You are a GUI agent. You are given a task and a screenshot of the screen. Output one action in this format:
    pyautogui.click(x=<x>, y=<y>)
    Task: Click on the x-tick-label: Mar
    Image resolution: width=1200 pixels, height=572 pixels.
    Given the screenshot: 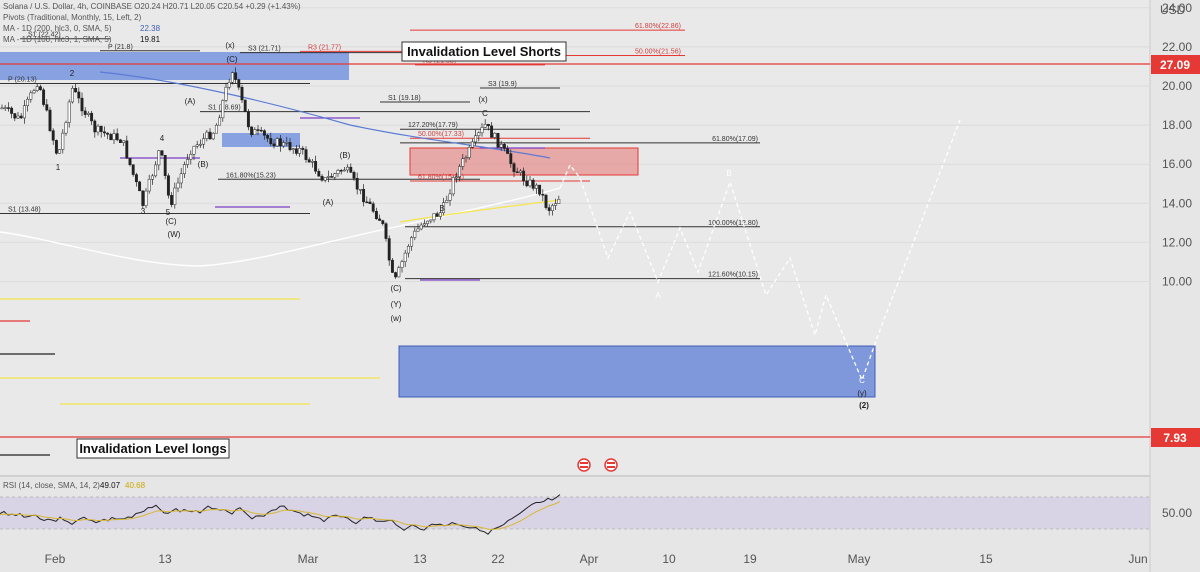 What is the action you would take?
    pyautogui.click(x=308, y=559)
    